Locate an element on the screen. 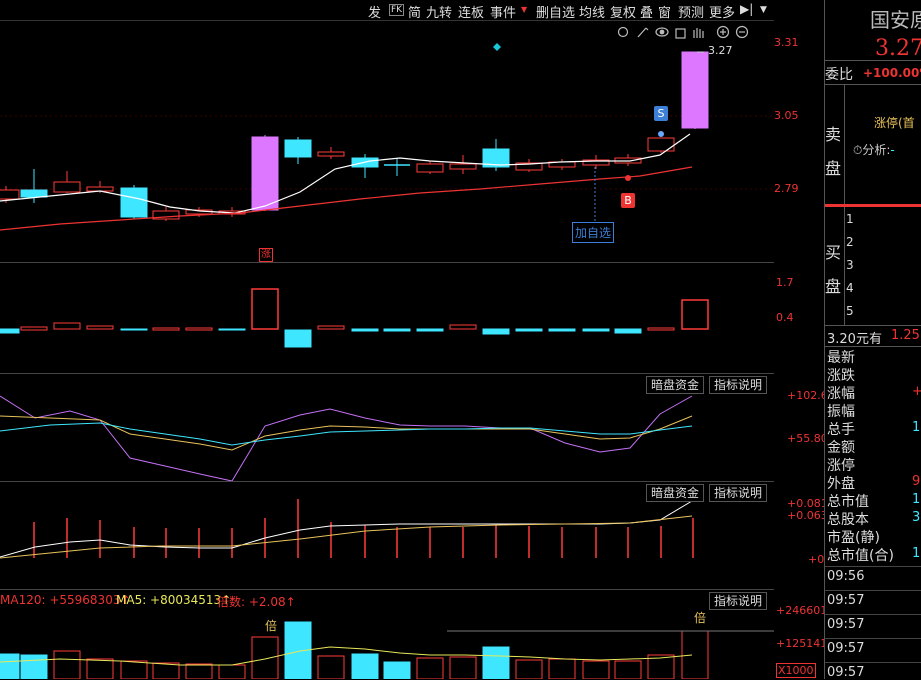  ma120-readout: MA120: +55968303↑ is located at coordinates (65, 600).